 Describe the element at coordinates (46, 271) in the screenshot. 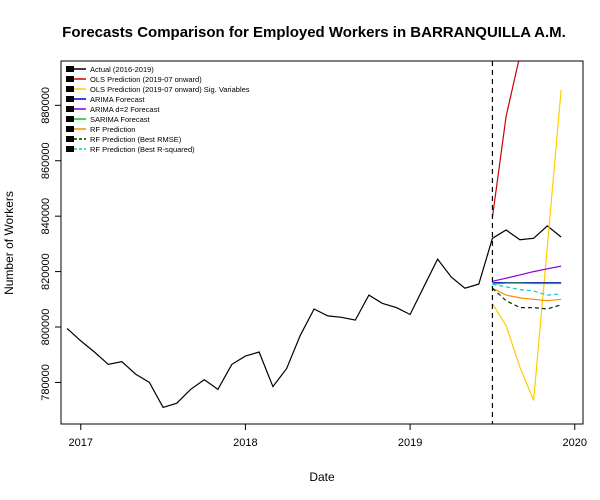

I see `y-tick-label: 820000` at that location.